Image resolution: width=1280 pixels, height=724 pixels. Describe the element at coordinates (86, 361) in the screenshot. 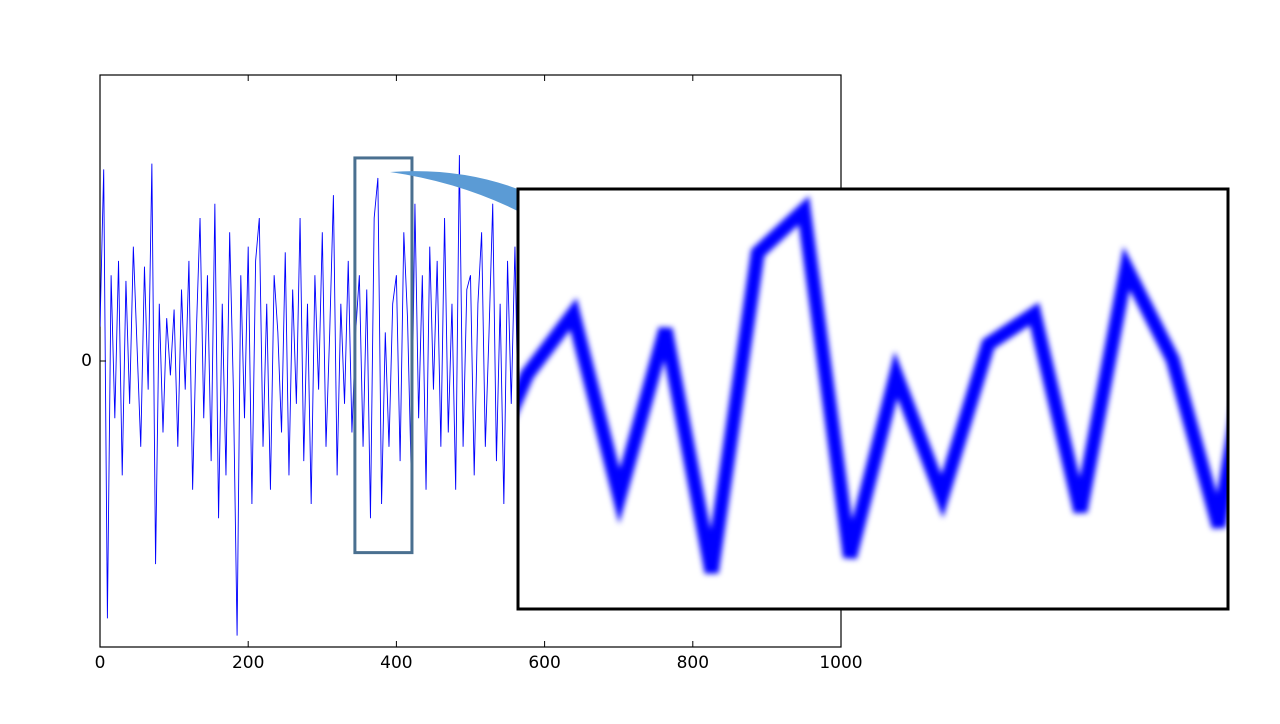

I see `y-tick-label: 0` at that location.